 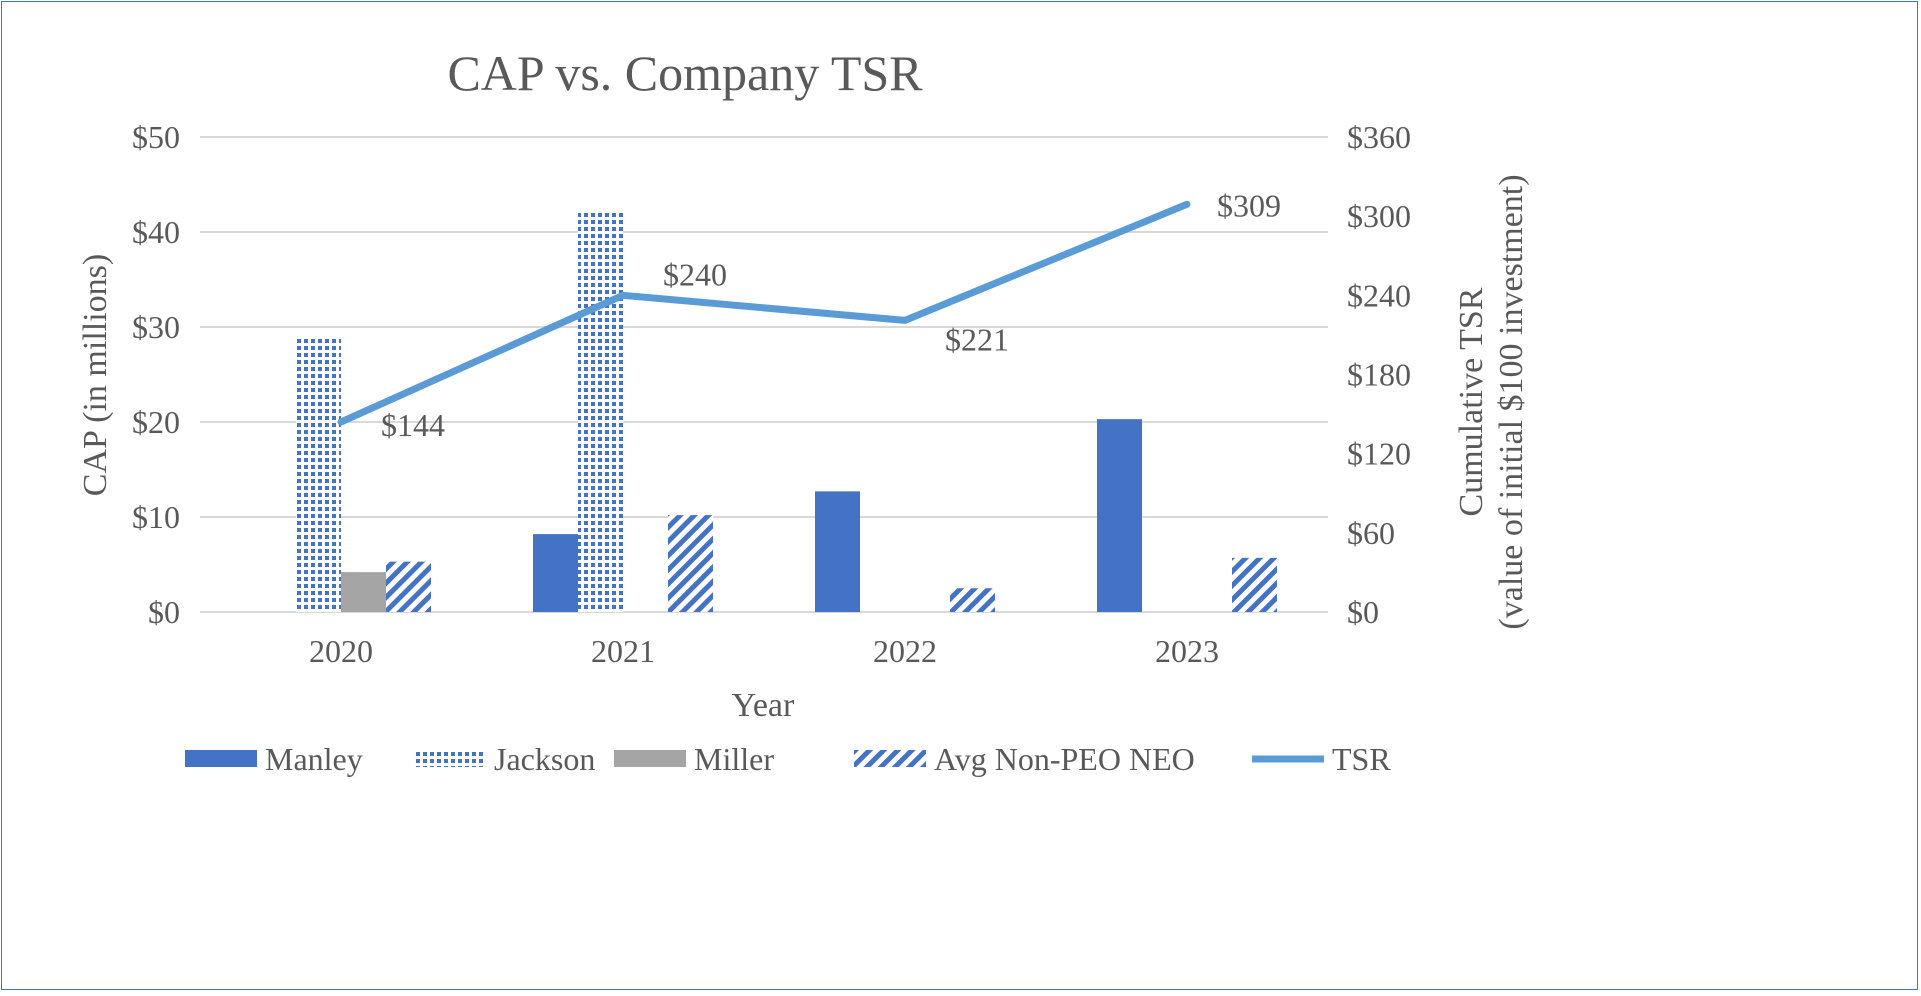 What do you see at coordinates (1254, 584) in the screenshot?
I see `bar-avg-non-peo-neo-2023` at bounding box center [1254, 584].